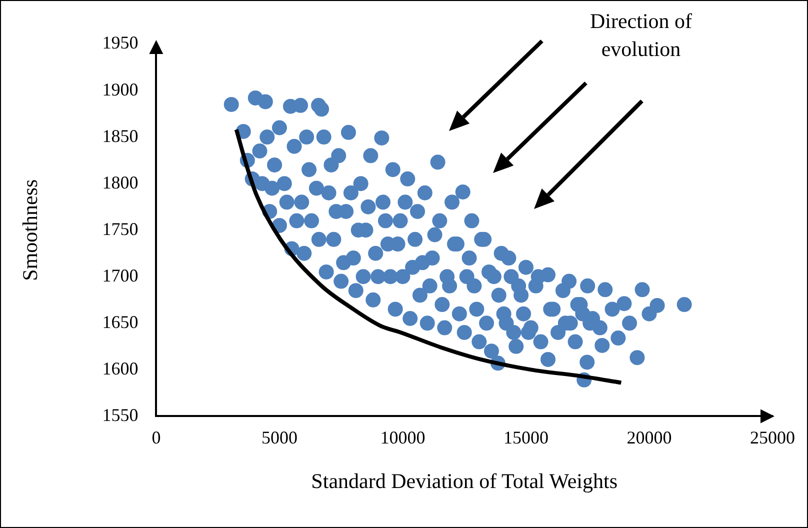 The image size is (808, 528). What do you see at coordinates (120, 228) in the screenshot?
I see `y-tick-label: 1750` at bounding box center [120, 228].